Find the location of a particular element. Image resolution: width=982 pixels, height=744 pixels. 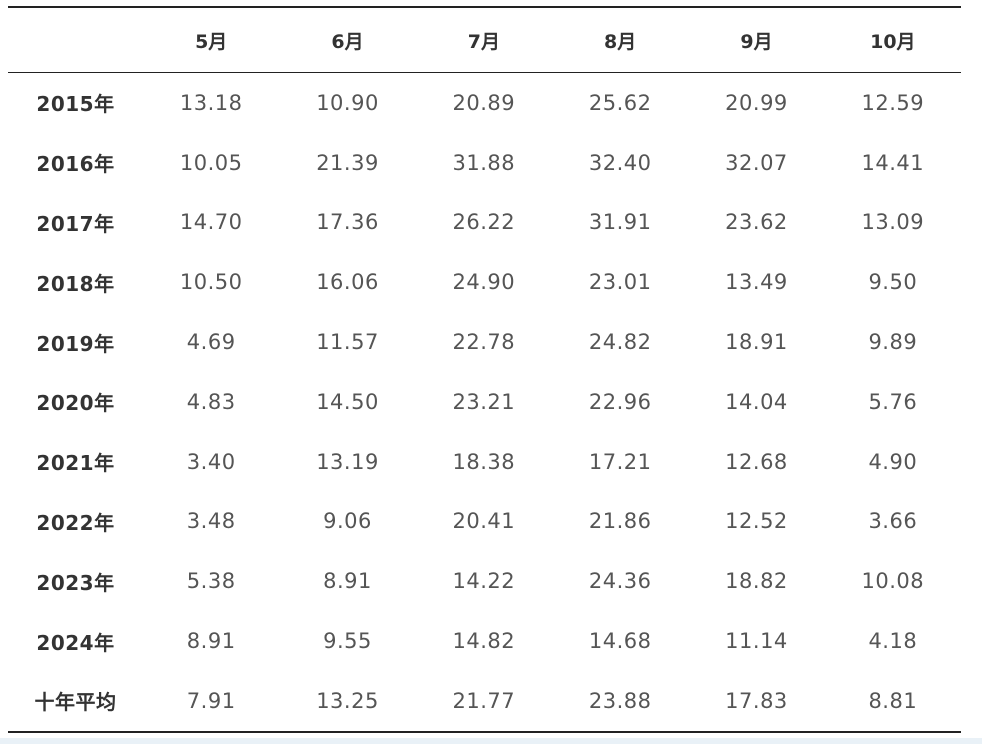

table-cell: 31.88 is located at coordinates (484, 162).